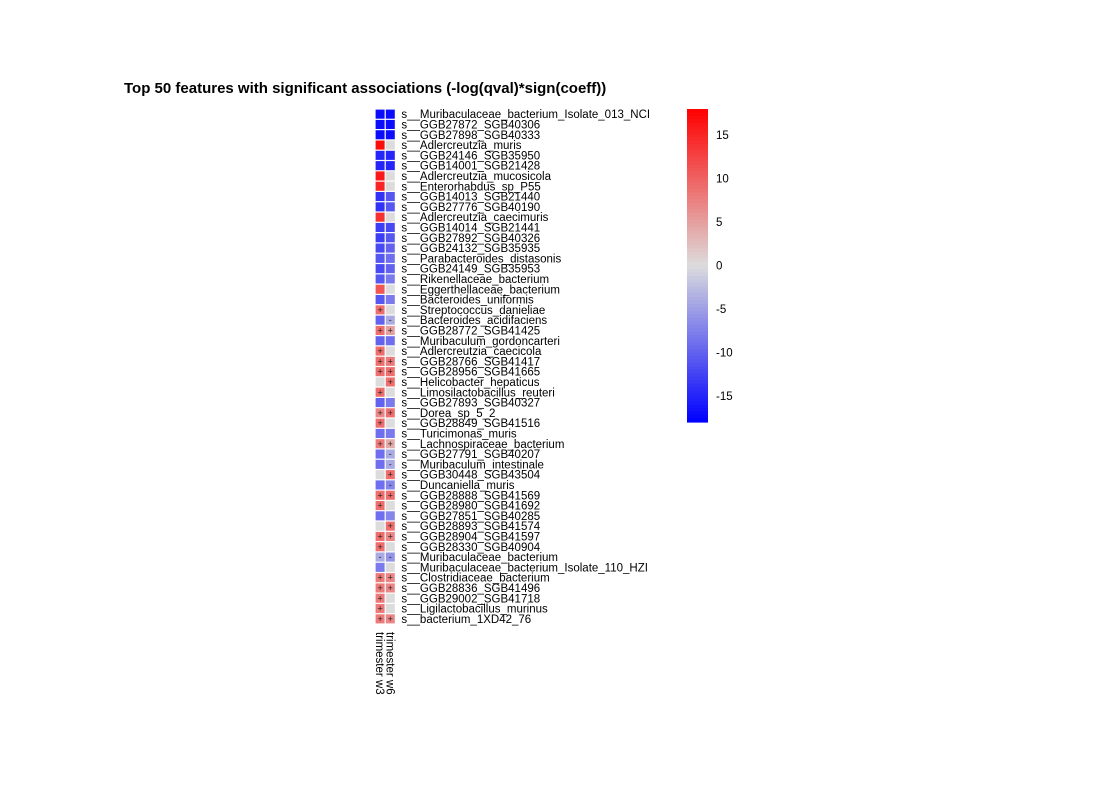 Image resolution: width=1100 pixels, height=800 pixels. Describe the element at coordinates (480, 290) in the screenshot. I see `row-label: s__Eggerthellaceae_bacterium` at that location.